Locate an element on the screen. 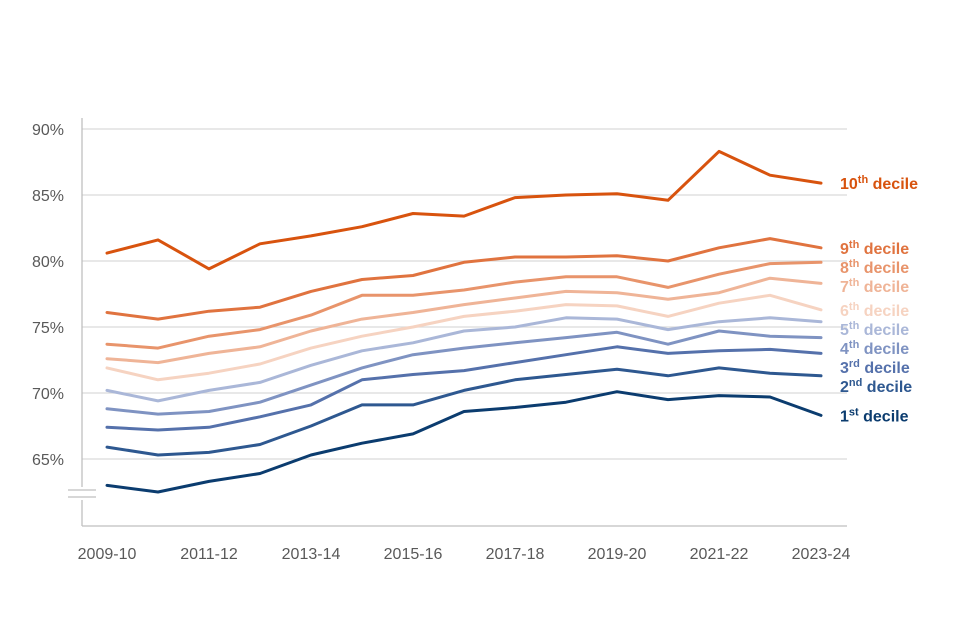  y-tick-label: 65% is located at coordinates (48, 460).